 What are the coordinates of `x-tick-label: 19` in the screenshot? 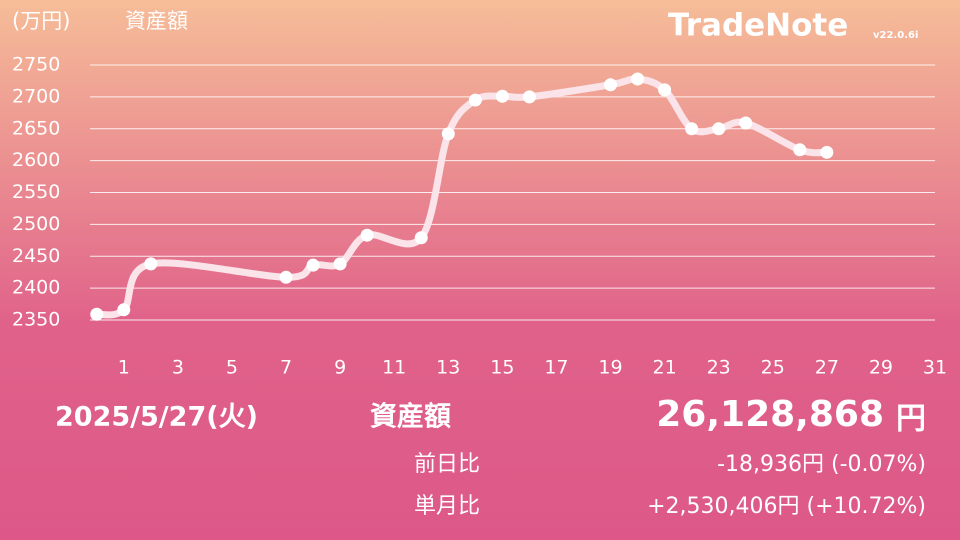 It's located at (610, 368).